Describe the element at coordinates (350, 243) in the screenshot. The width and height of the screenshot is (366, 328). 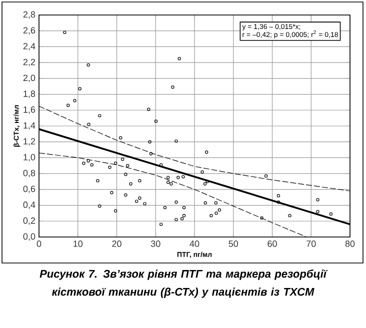
I see `x-tick-label: 80` at that location.